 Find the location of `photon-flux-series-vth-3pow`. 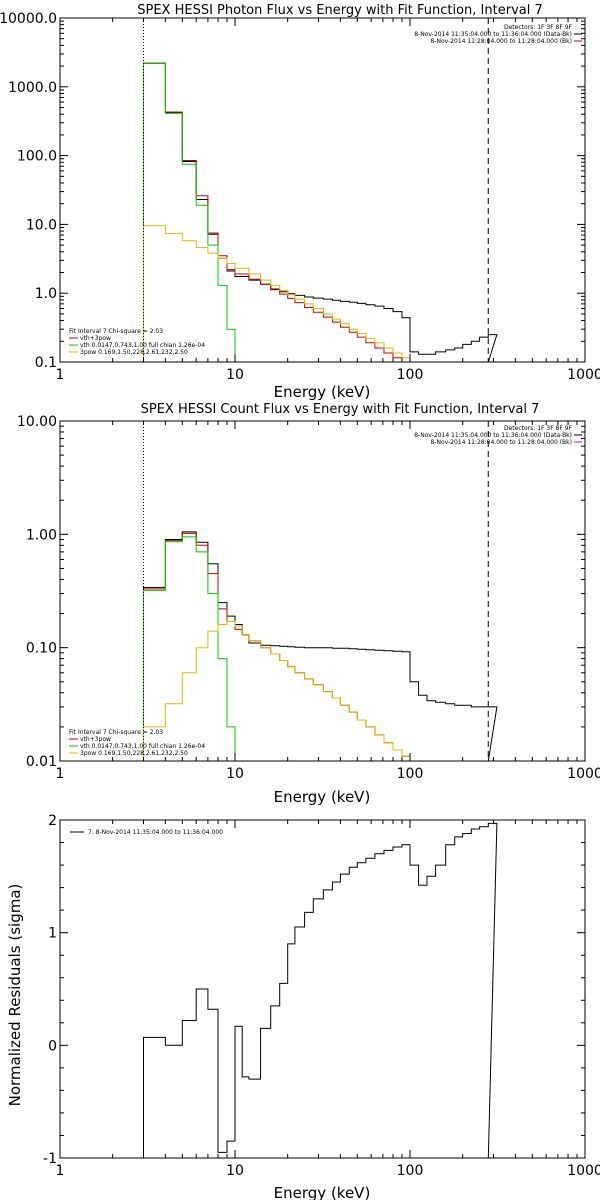

photon-flux-series-vth-3pow is located at coordinates (289, 212).